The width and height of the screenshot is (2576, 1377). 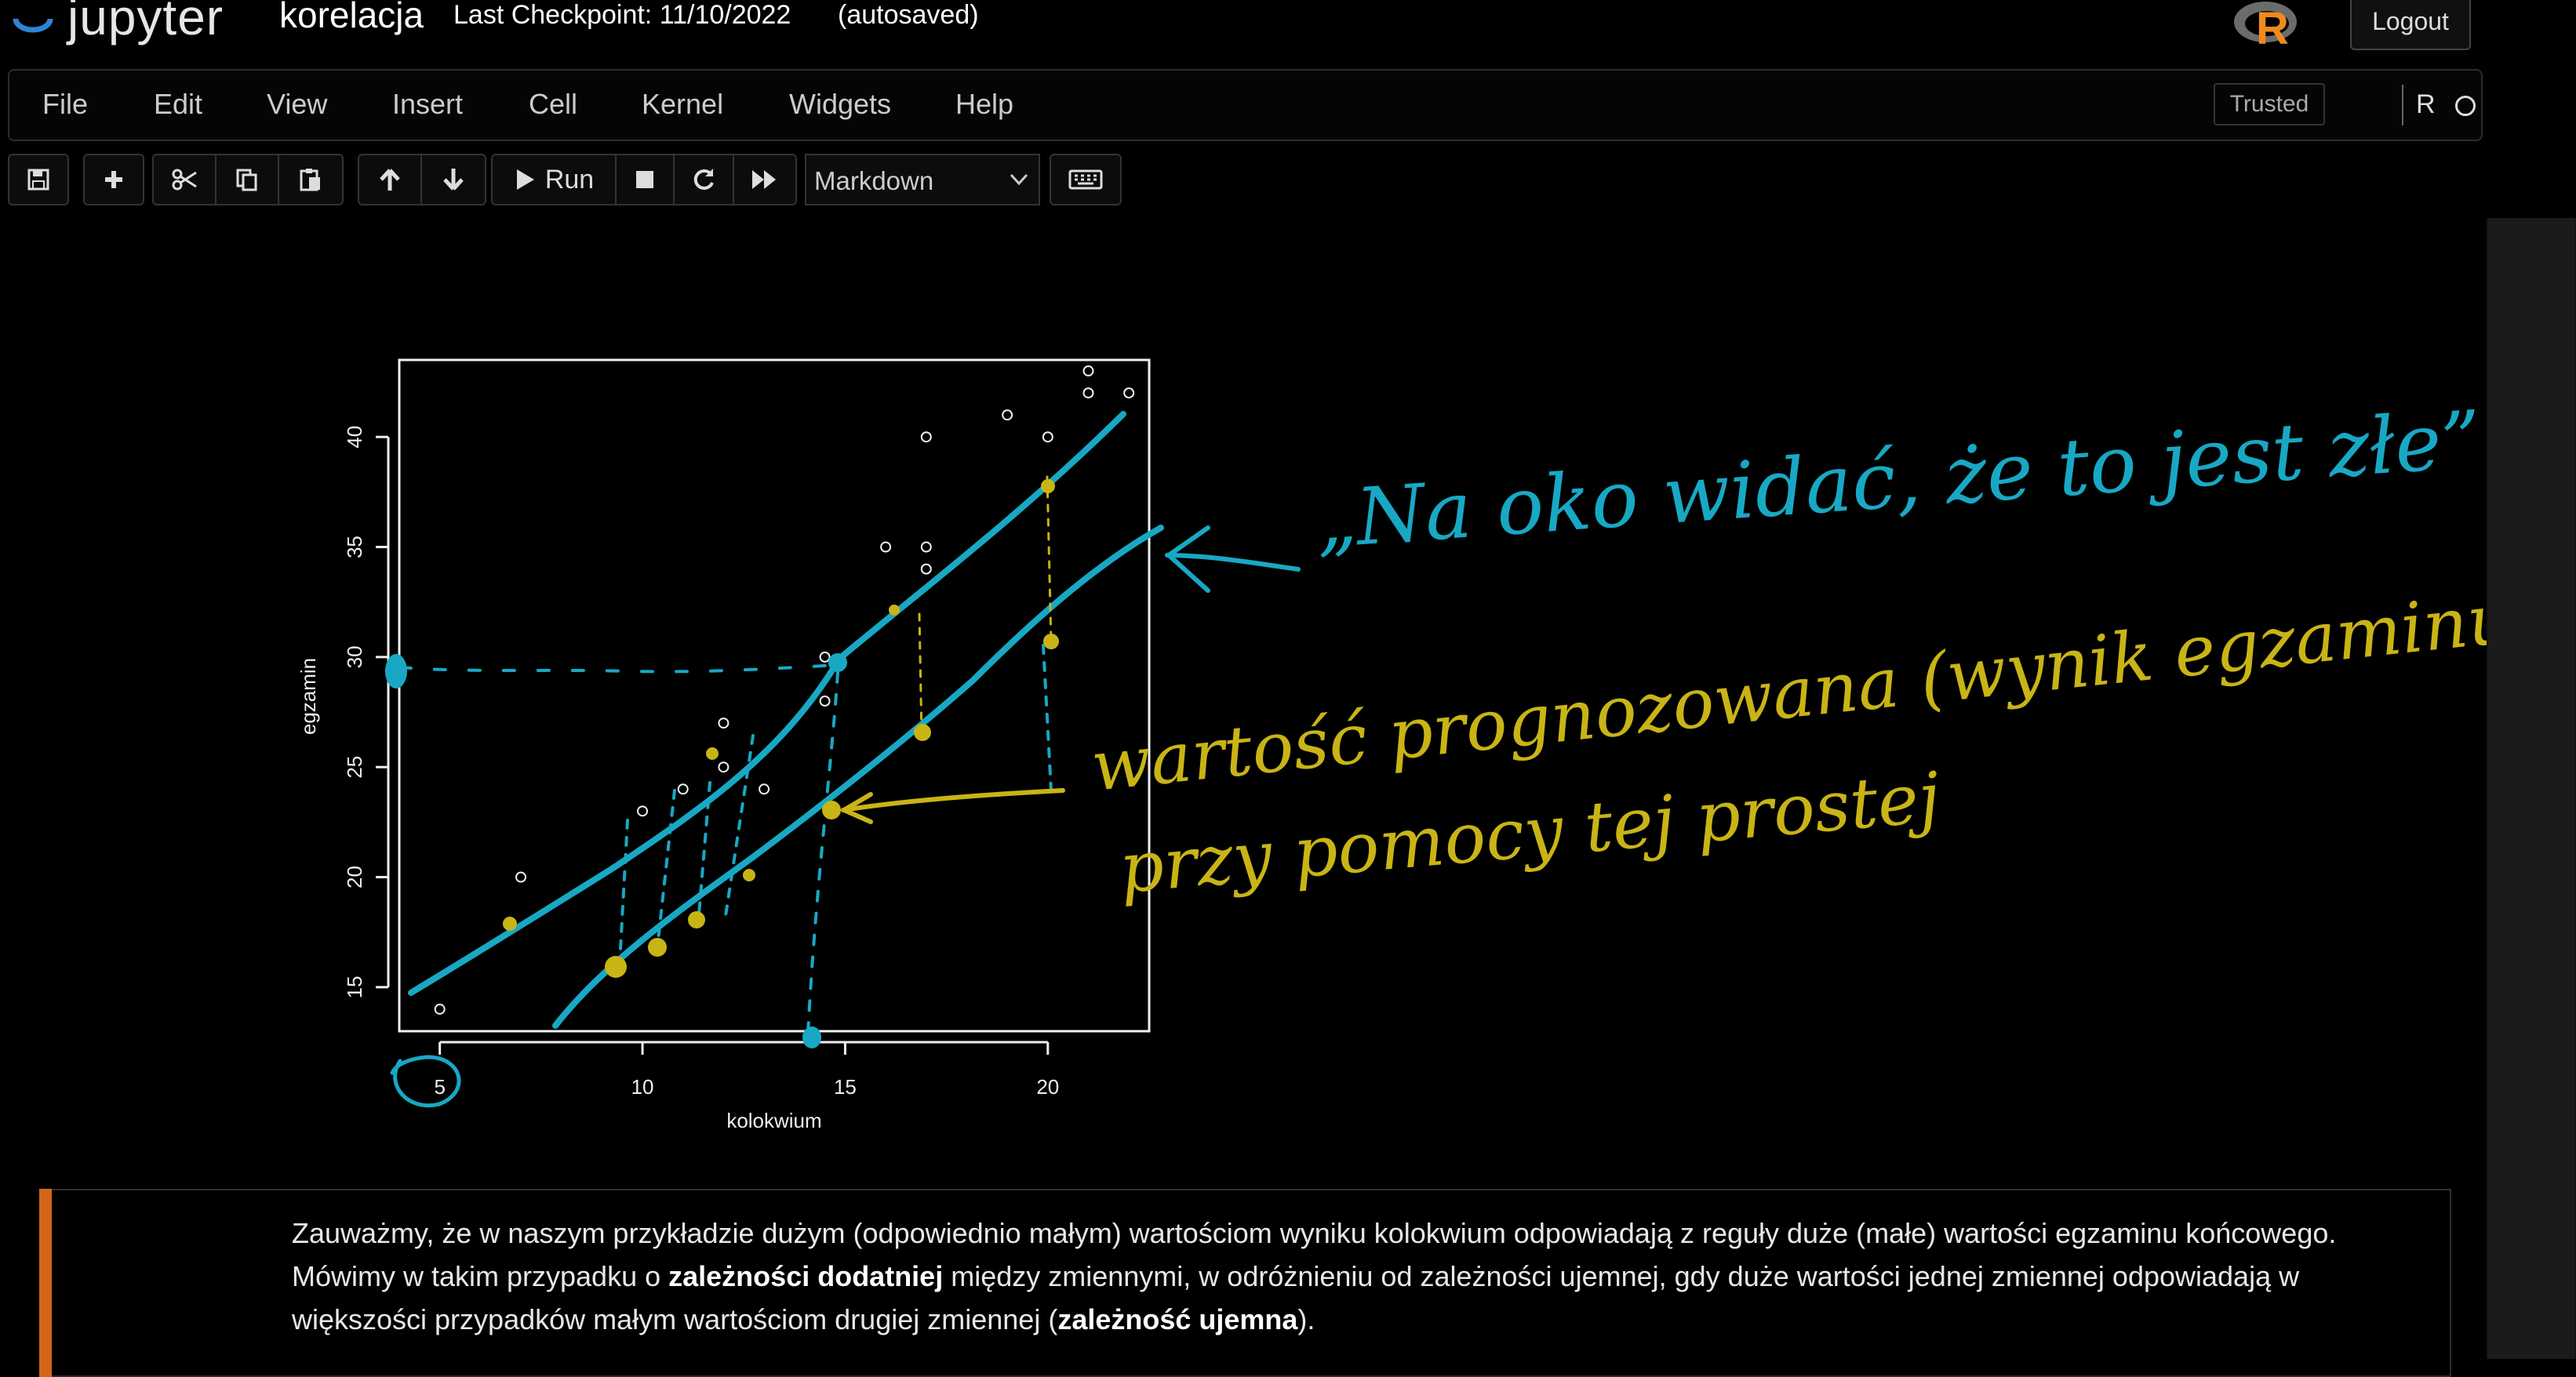 I want to click on markdown-cell, so click(x=1245, y=1283).